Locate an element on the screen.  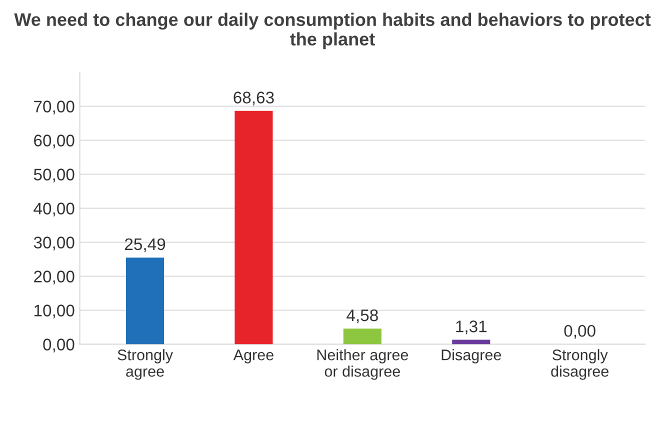
x-tick-label: Strongly disagree is located at coordinates (579, 364).